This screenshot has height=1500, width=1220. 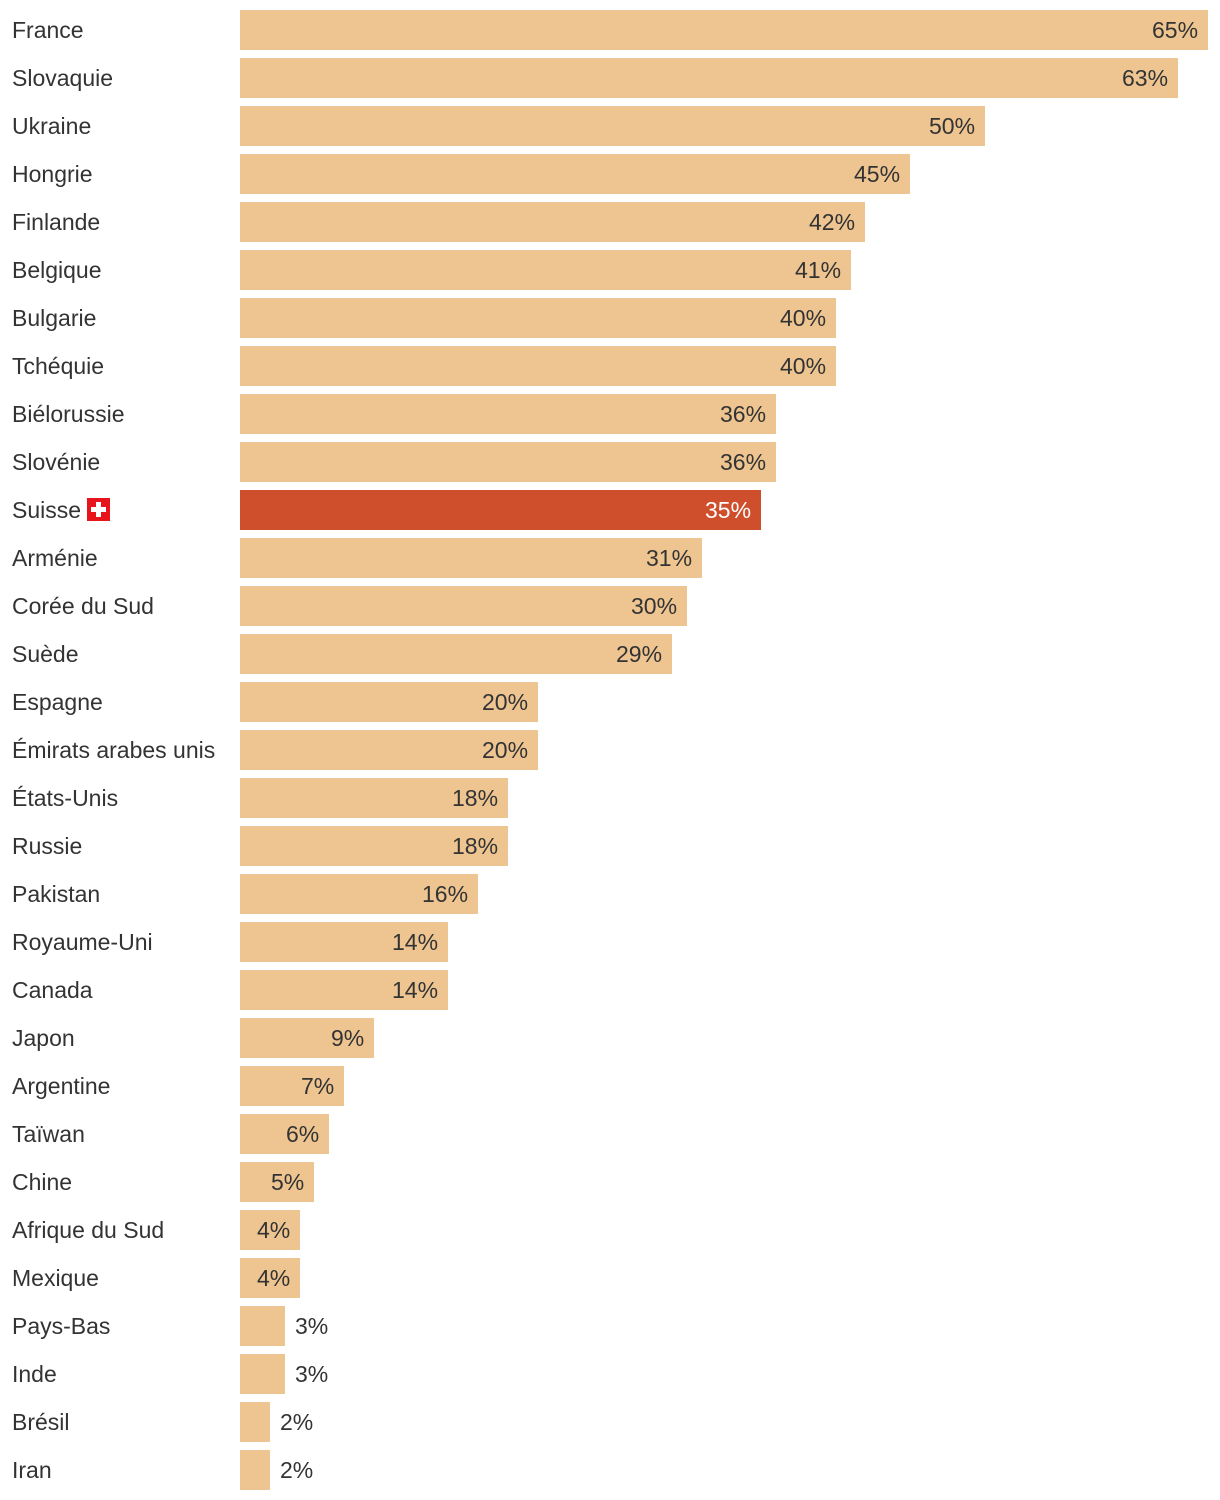 I want to click on category-label: Slovaquie, so click(x=62, y=78).